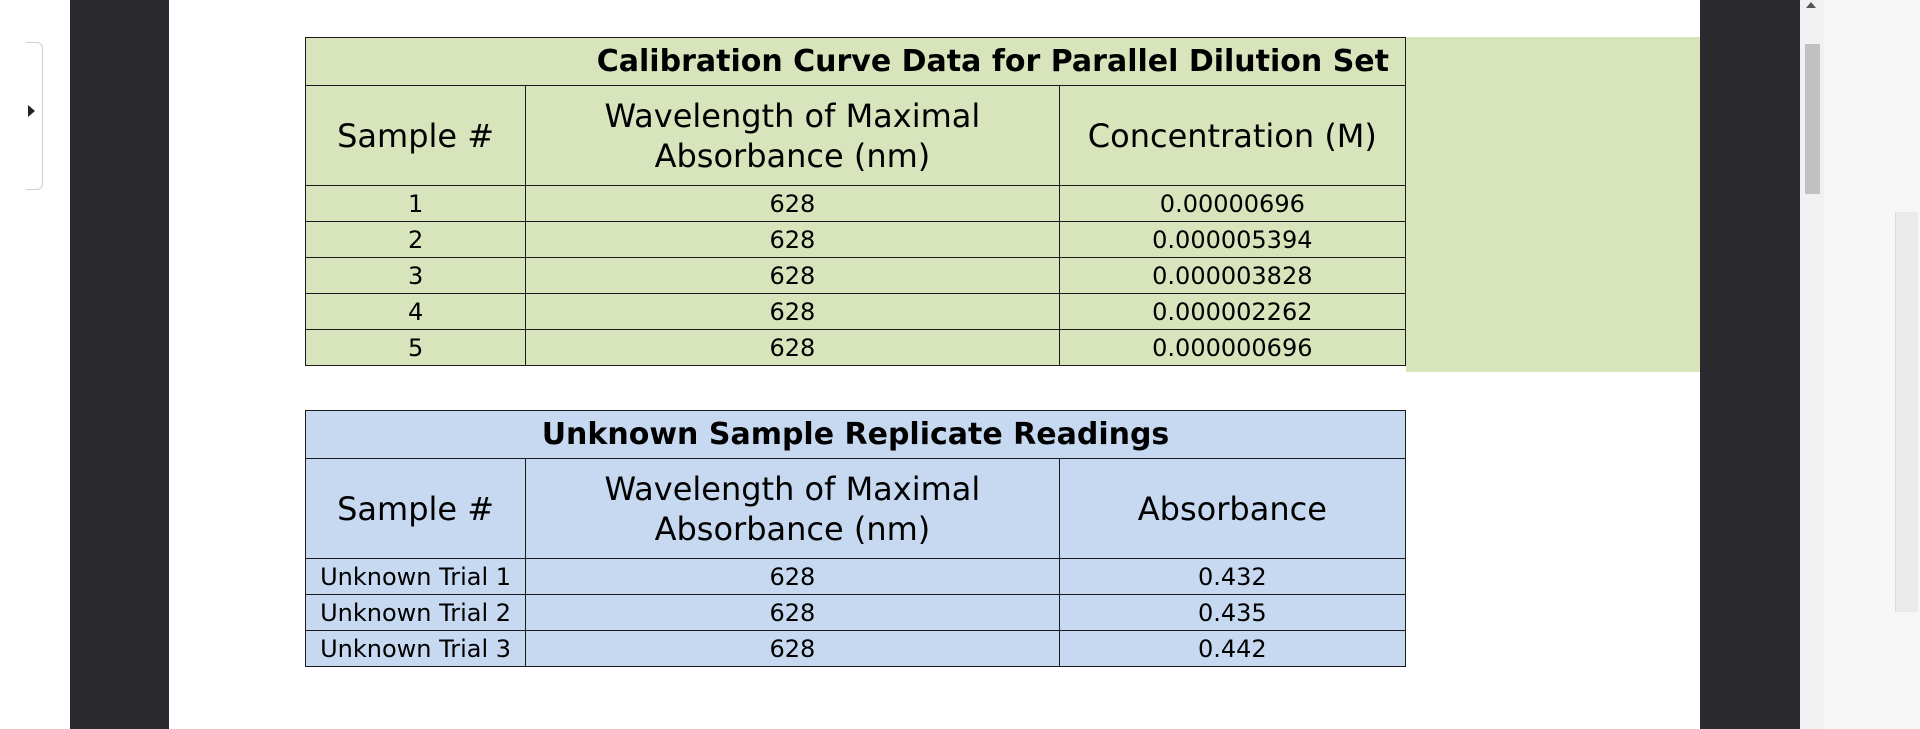 The image size is (1920, 729). I want to click on table-row: 2 628 0.000005394, so click(855, 239).